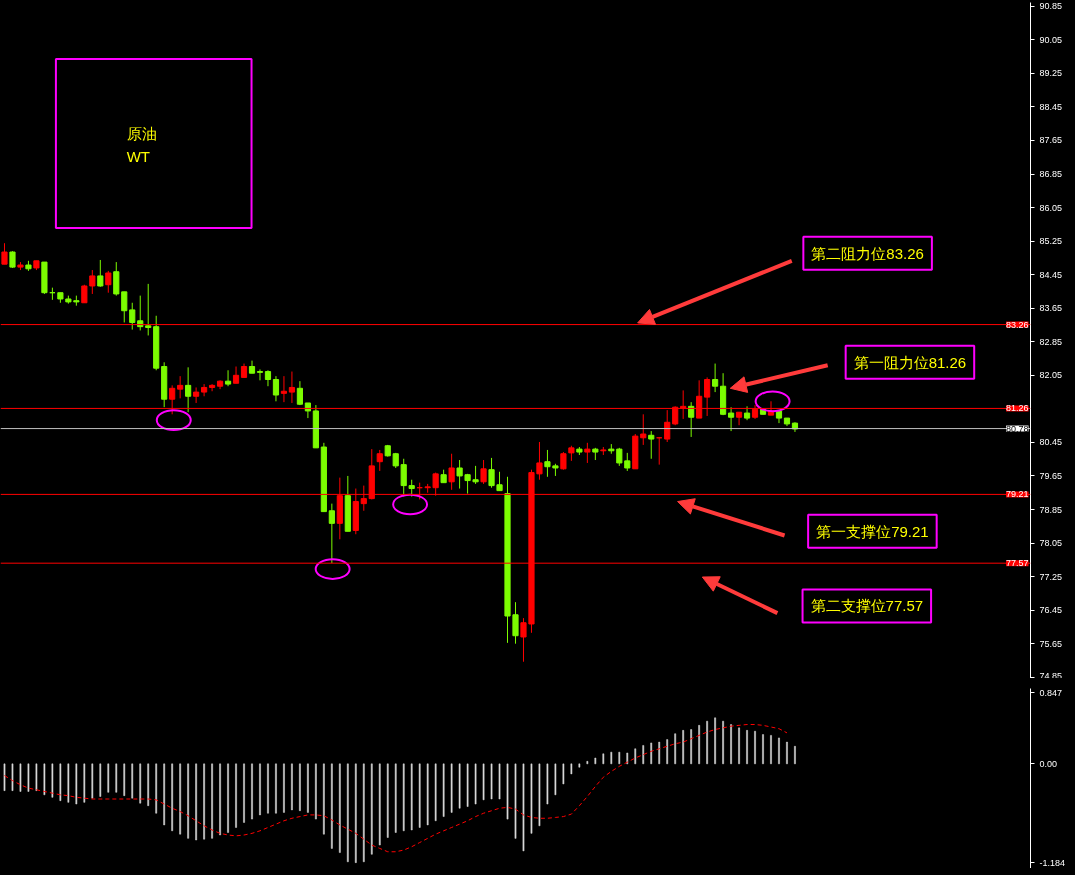  I want to click on y-tick-label: 75.65, so click(1051, 643).